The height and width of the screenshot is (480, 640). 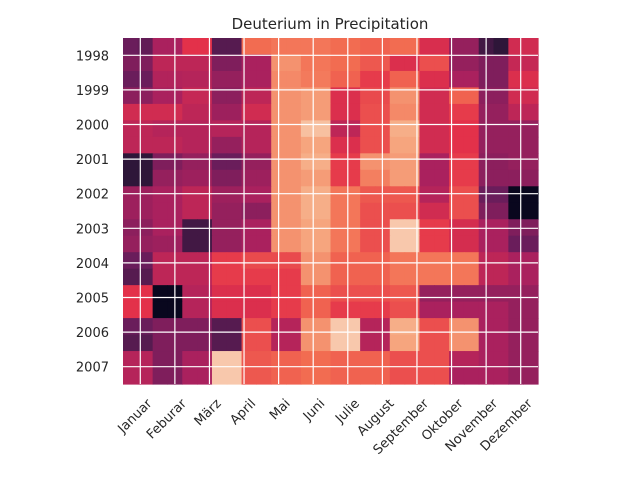 I want to click on y-tick-label: 2002, so click(x=92, y=195).